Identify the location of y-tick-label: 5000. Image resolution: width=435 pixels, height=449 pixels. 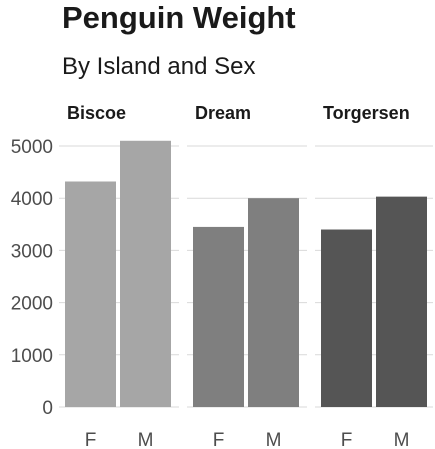
(32, 147).